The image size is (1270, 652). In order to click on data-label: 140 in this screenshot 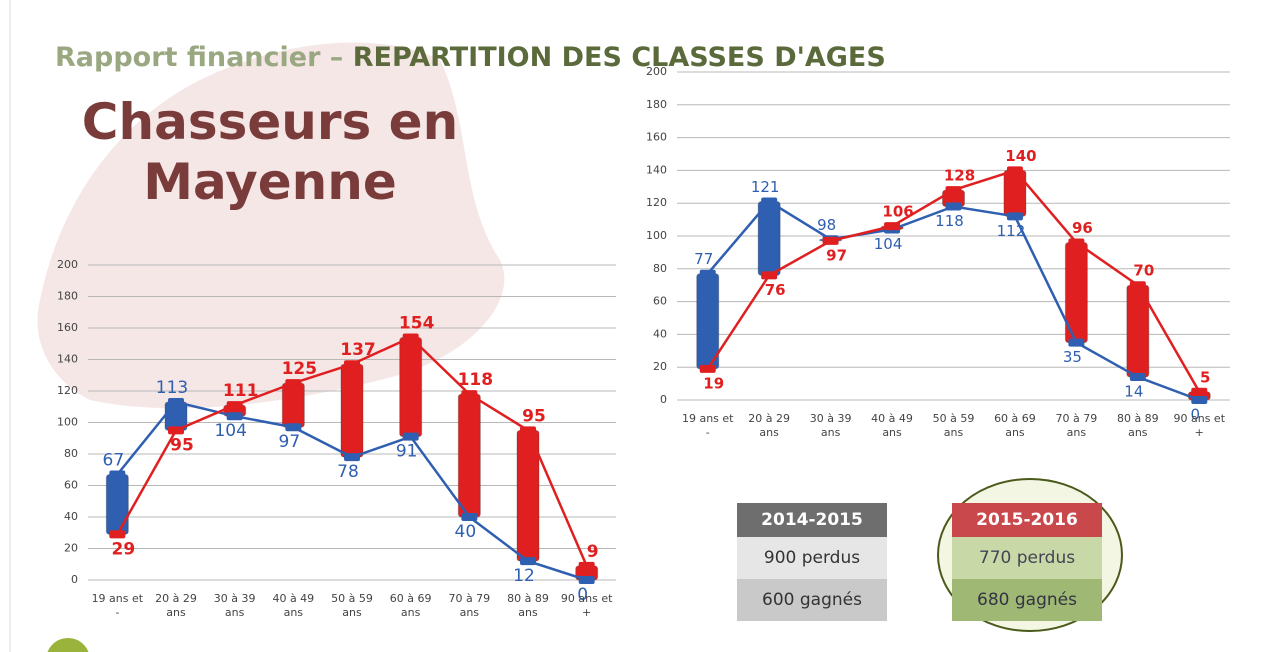, I will do `click(1020, 156)`.